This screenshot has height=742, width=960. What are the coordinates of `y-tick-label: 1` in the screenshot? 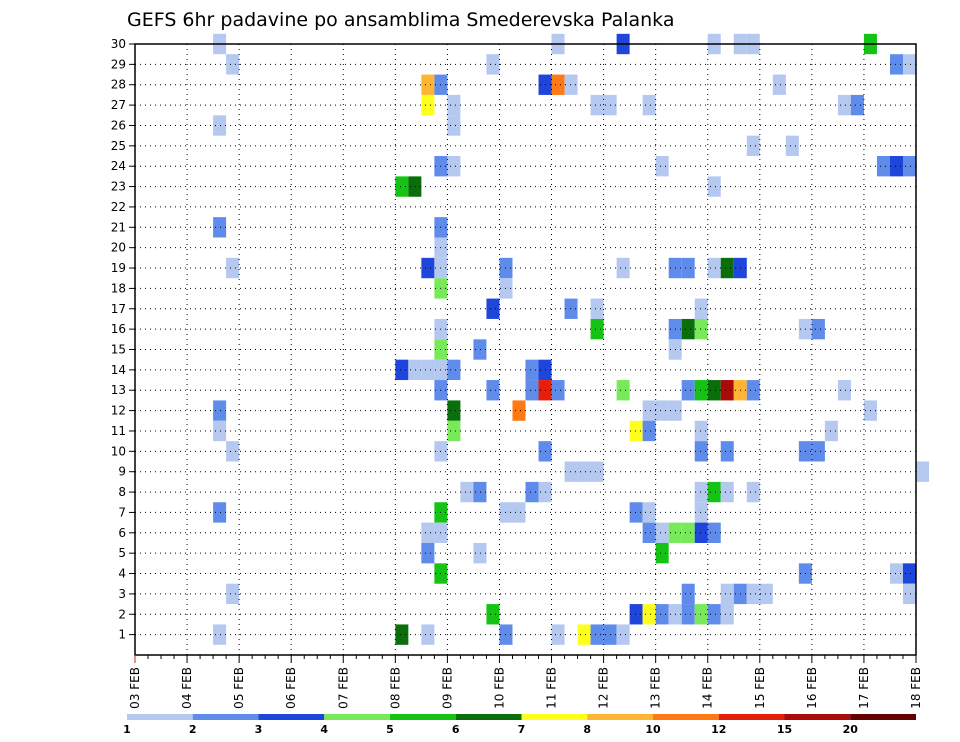 It's located at (122, 635).